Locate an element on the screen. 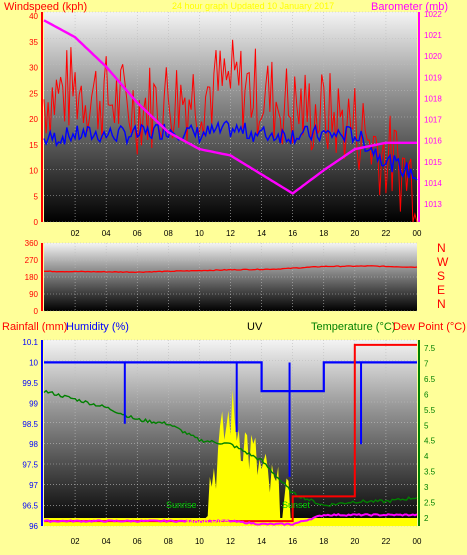 Image resolution: width=467 pixels, height=555 pixels. y-tick-label: 20 is located at coordinates (33, 119).